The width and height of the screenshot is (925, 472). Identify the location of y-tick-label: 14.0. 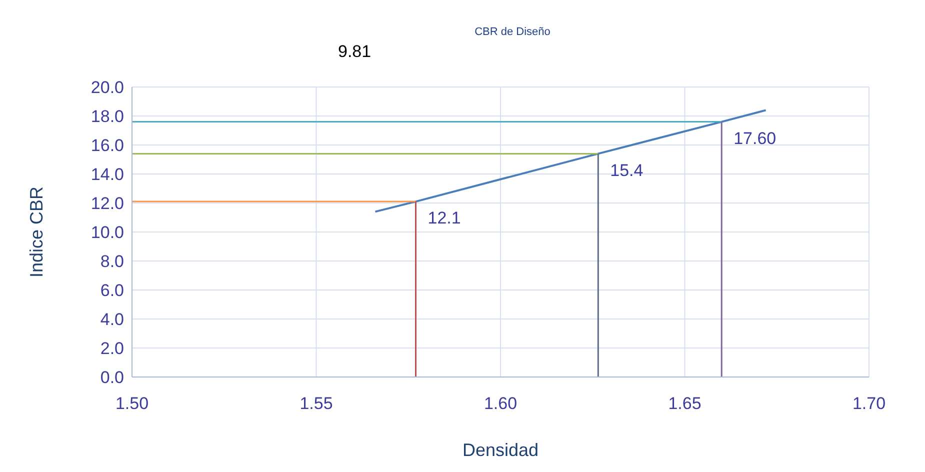
(107, 174).